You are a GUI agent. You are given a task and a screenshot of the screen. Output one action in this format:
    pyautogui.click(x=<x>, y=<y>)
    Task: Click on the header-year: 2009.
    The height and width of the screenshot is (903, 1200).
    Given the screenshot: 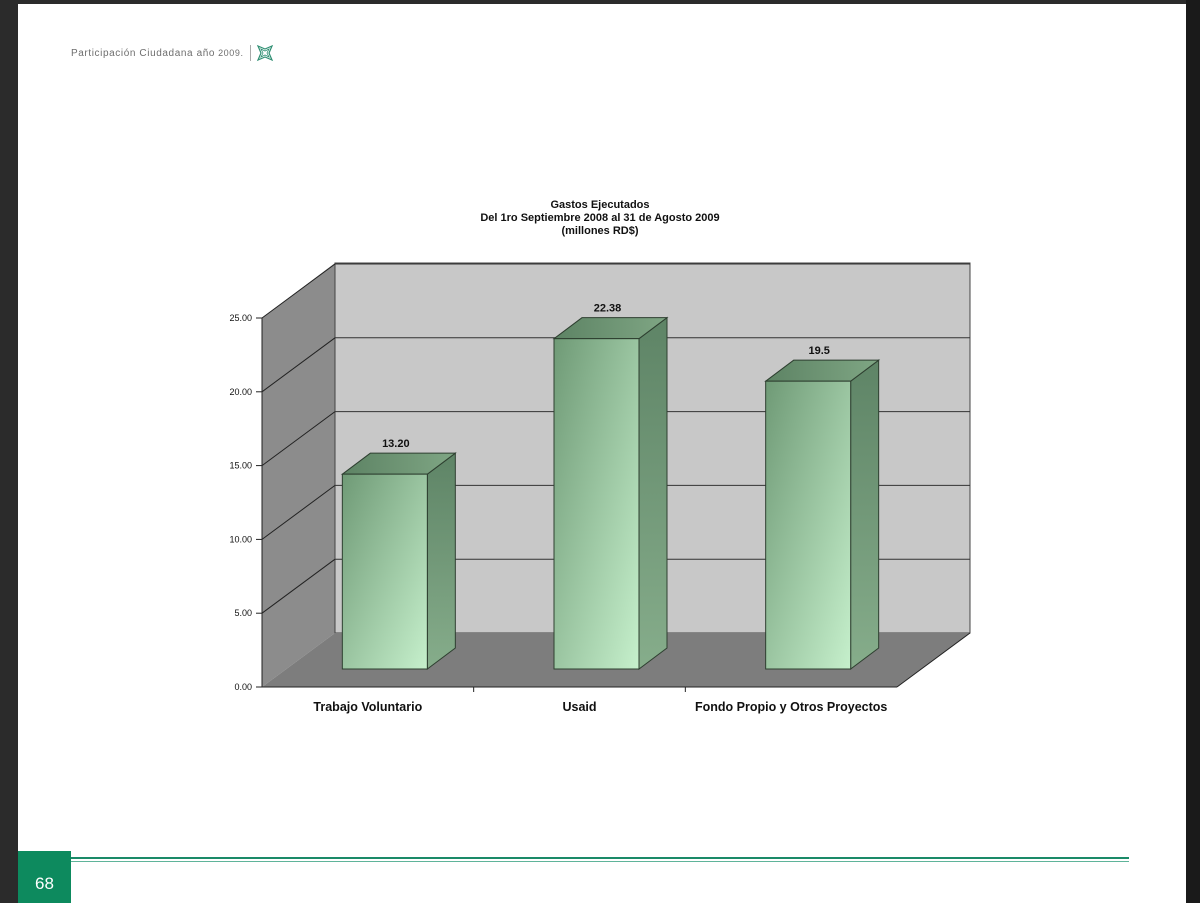 What is the action you would take?
    pyautogui.click(x=231, y=53)
    